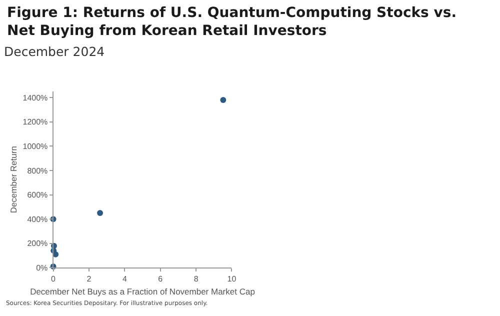 This screenshot has width=500, height=316. I want to click on x-tick-label: 0, so click(53, 279).